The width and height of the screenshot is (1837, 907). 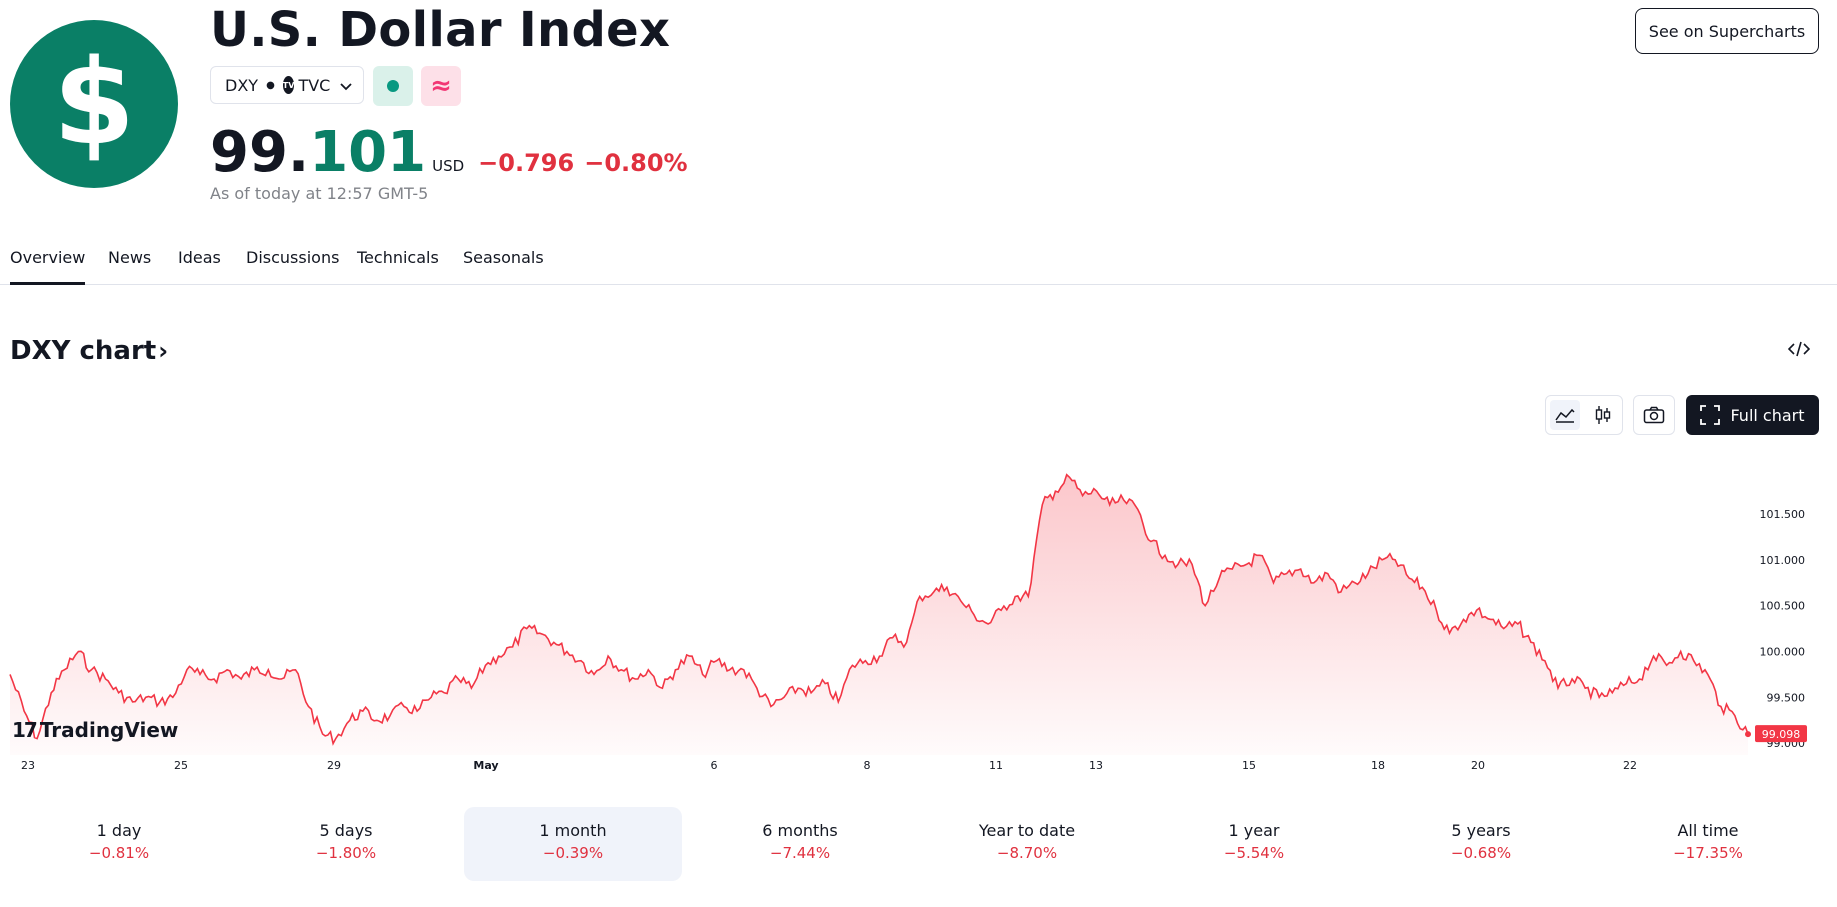 What do you see at coordinates (1783, 560) in the screenshot?
I see `y-tick-label: 101.000` at bounding box center [1783, 560].